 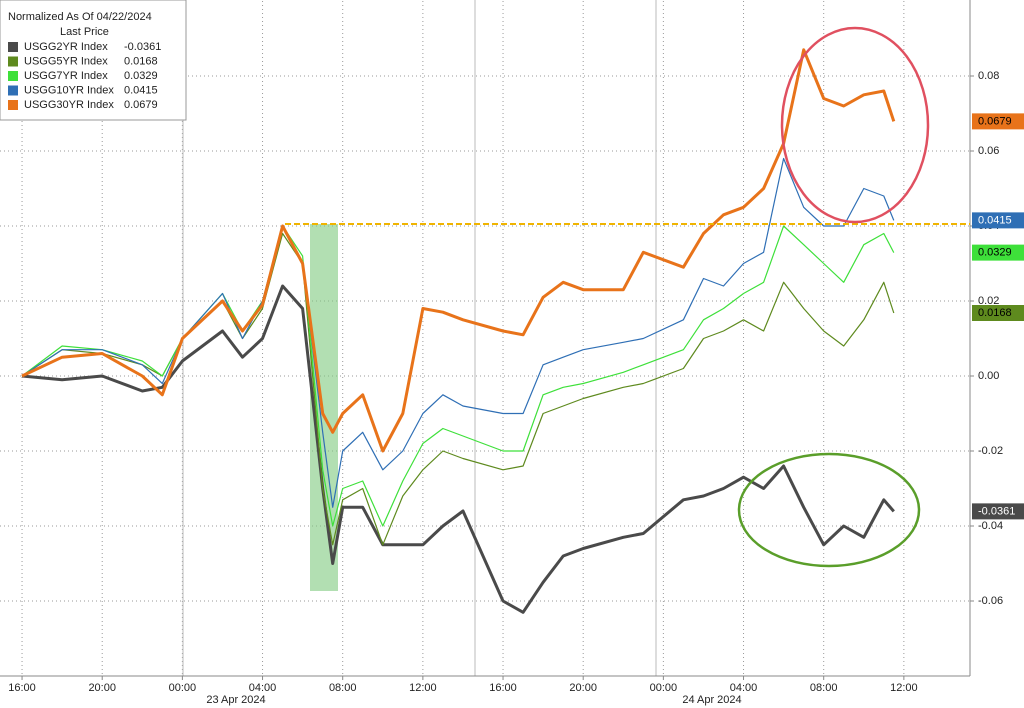 I want to click on legend-value: 0.0168, so click(x=141, y=61).